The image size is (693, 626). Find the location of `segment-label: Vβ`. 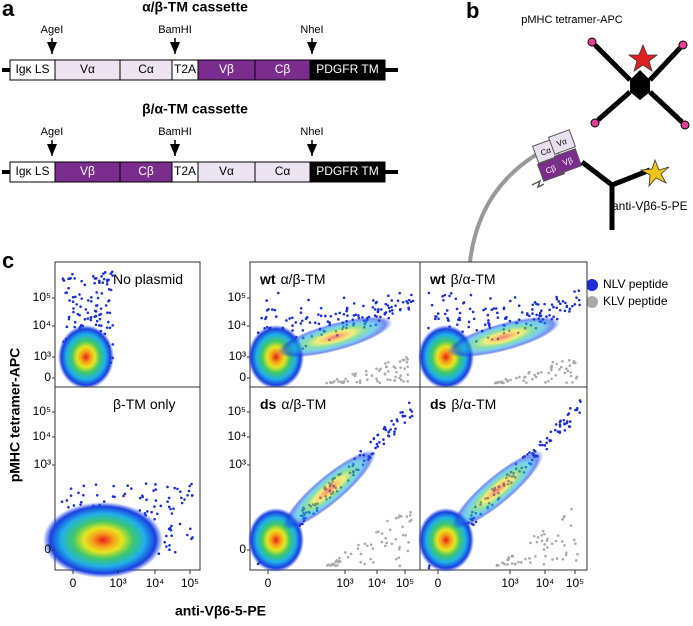

segment-label: Vβ is located at coordinates (226, 69).